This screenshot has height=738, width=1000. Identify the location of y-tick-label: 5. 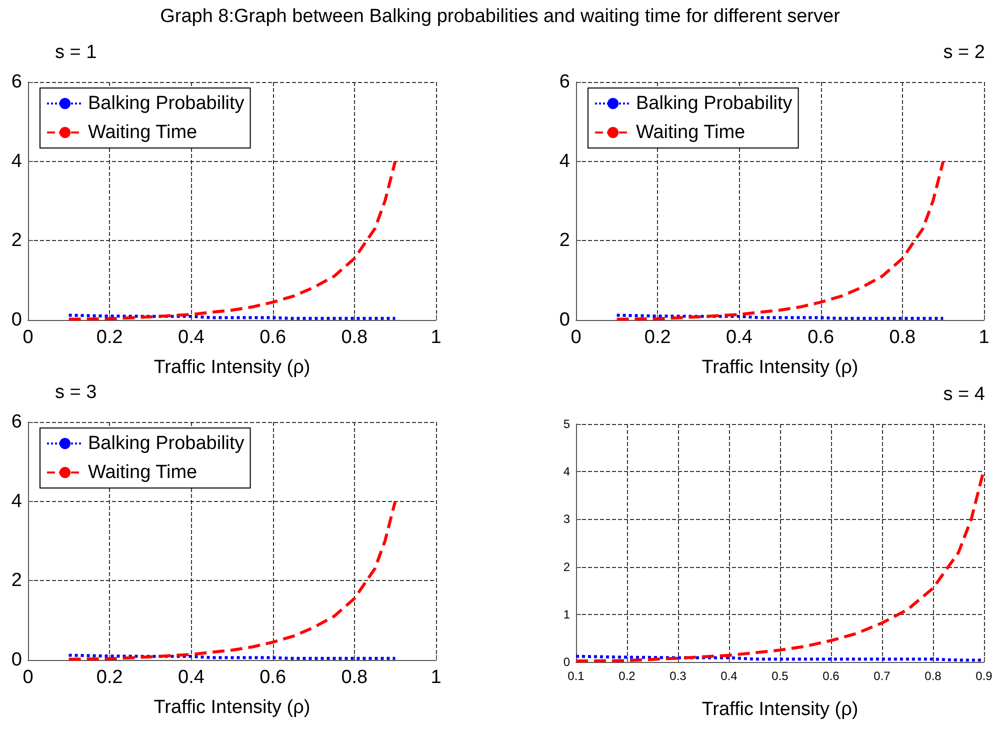
(566, 424).